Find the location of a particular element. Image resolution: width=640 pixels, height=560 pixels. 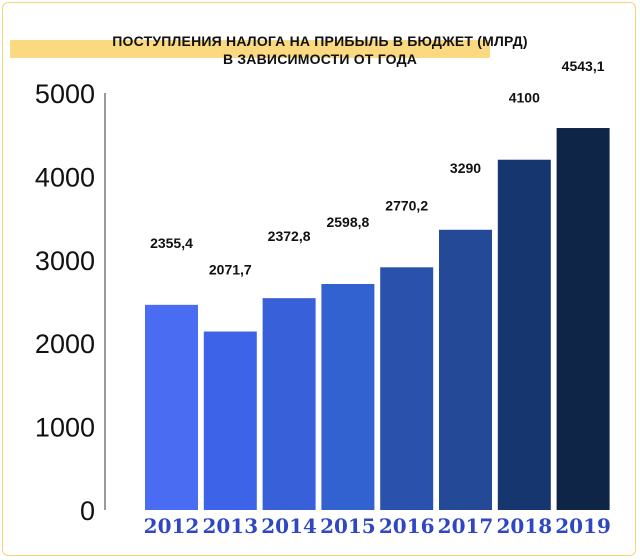

chart-title-line-2: В ЗАВИСИМОСТИ ОТ ГОДА is located at coordinates (320, 59).